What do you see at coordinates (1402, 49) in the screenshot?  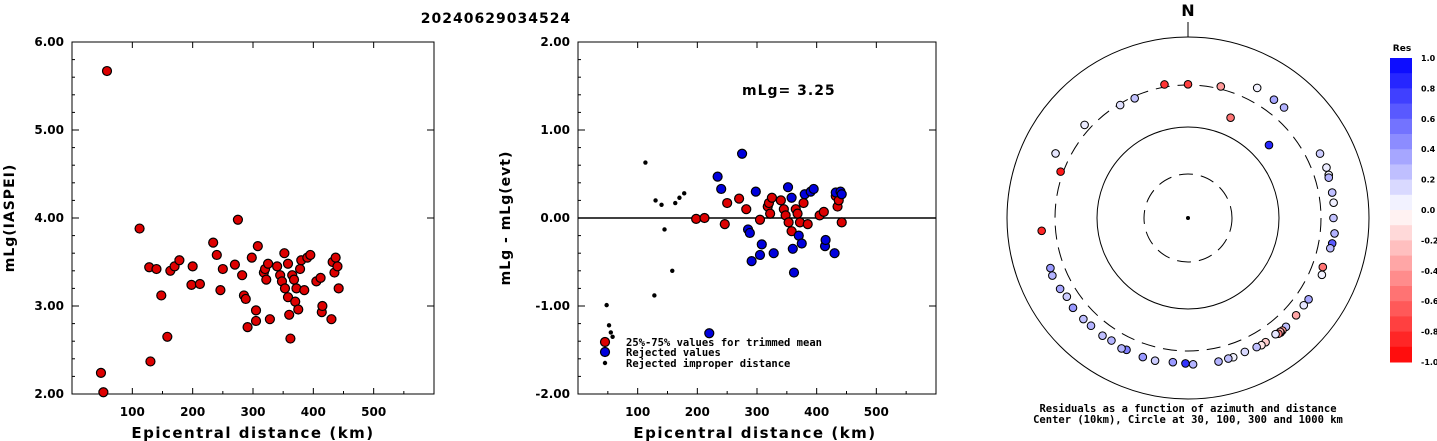 I see `colorbar-title: Res` at bounding box center [1402, 49].